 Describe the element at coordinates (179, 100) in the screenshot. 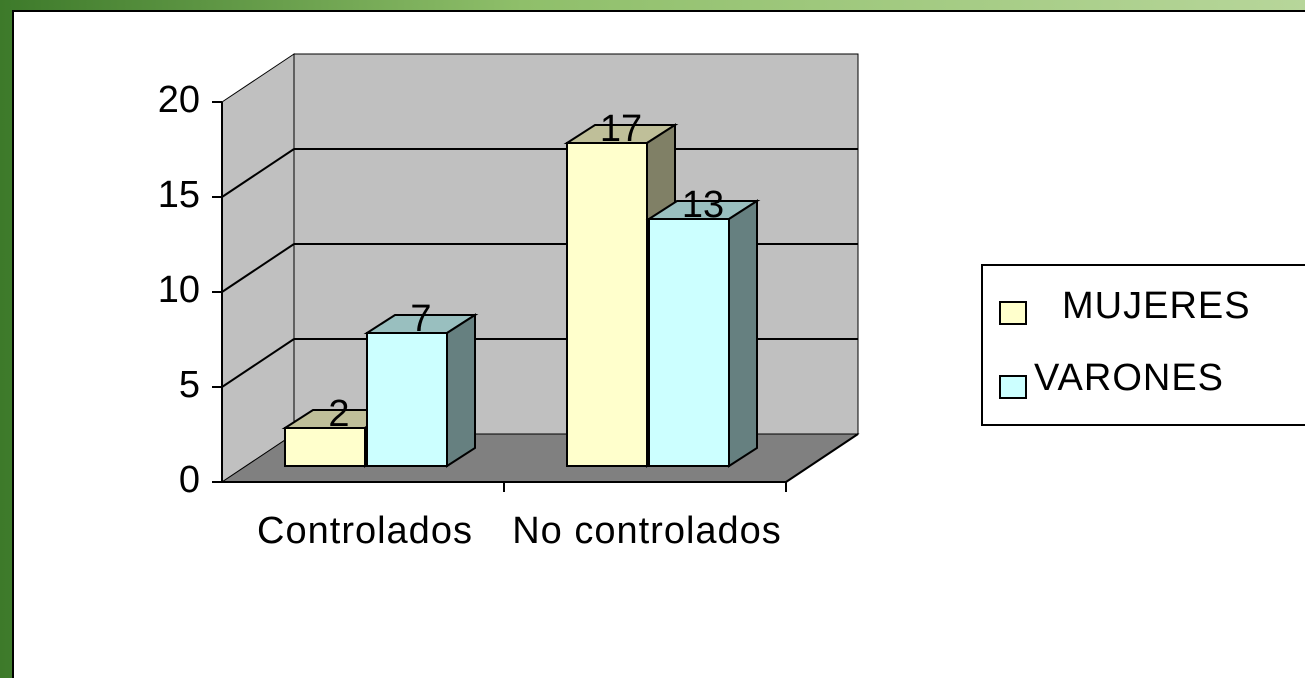

I see `y-tick-label: 20` at that location.